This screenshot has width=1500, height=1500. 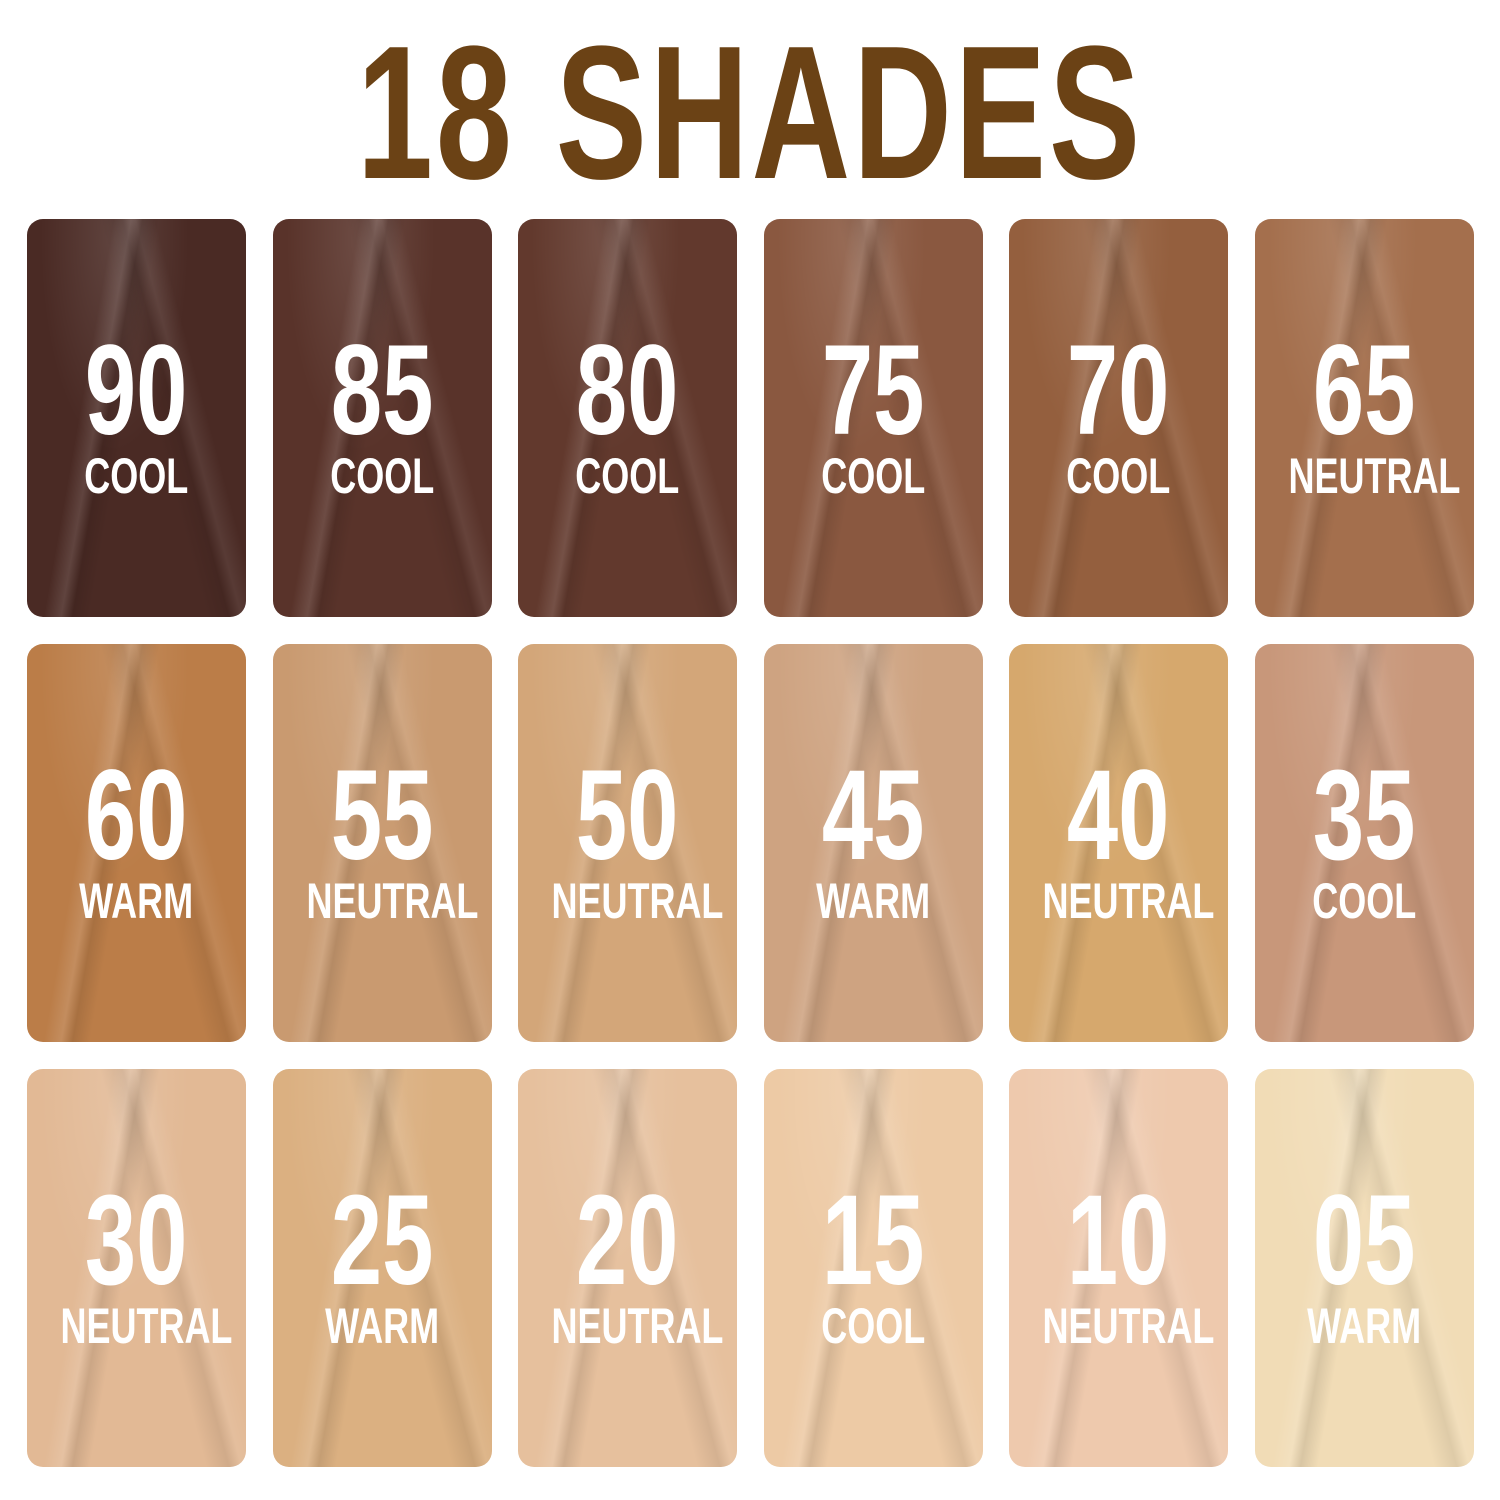 I want to click on shade-number: 45, so click(x=873, y=816).